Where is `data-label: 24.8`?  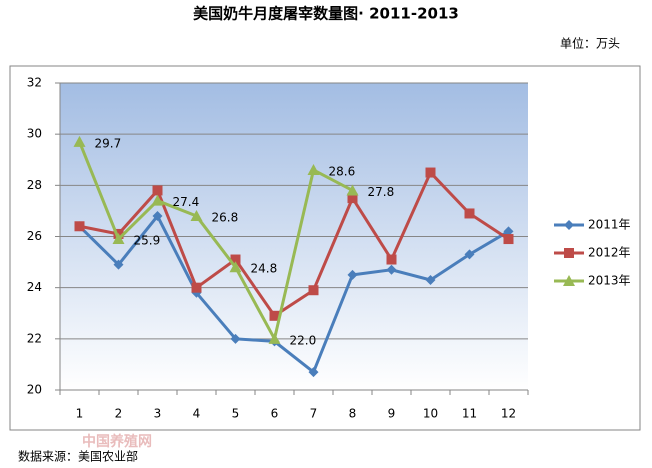 data-label: 24.8 is located at coordinates (264, 269).